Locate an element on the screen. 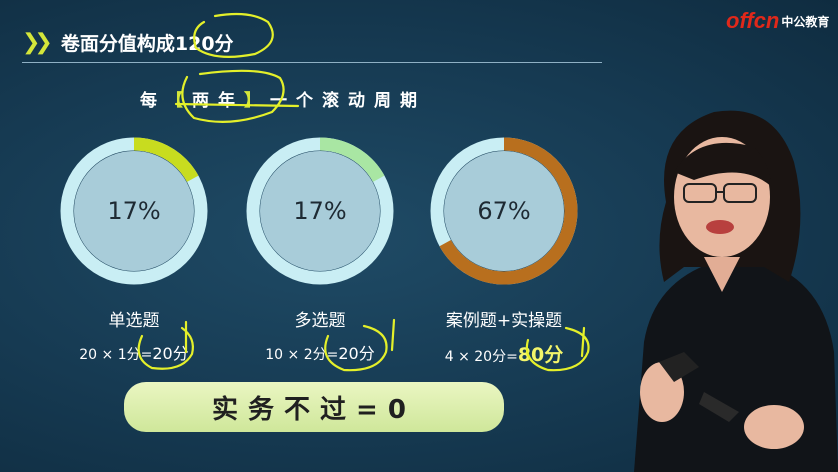 This screenshot has width=838, height=472. category-label: 多选题 is located at coordinates (320, 321).